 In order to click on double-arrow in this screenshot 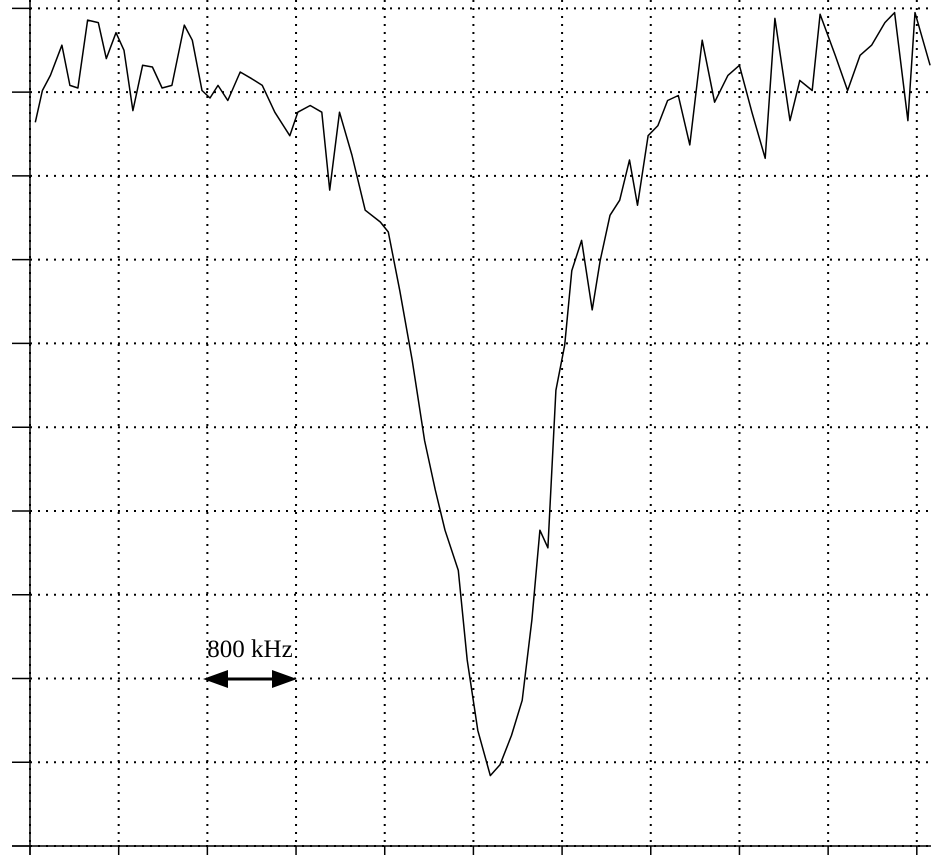, I will do `click(250, 679)`.